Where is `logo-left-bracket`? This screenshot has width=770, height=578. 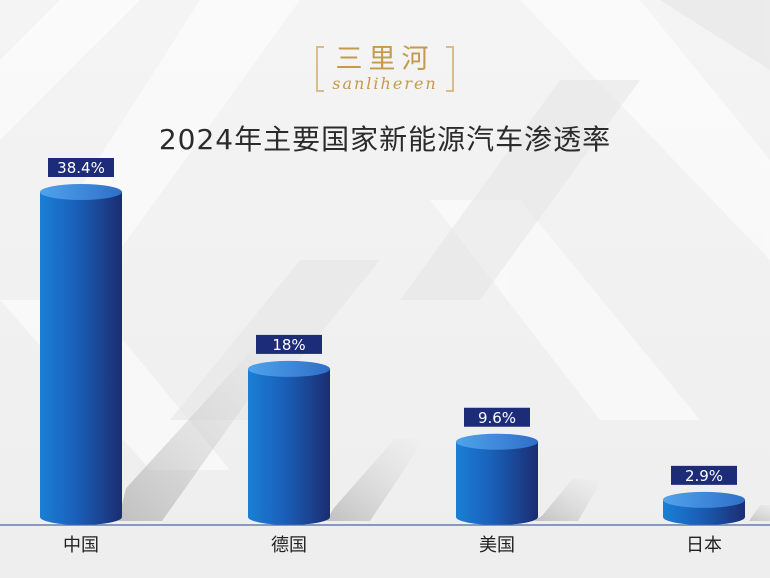 logo-left-bracket is located at coordinates (320, 69).